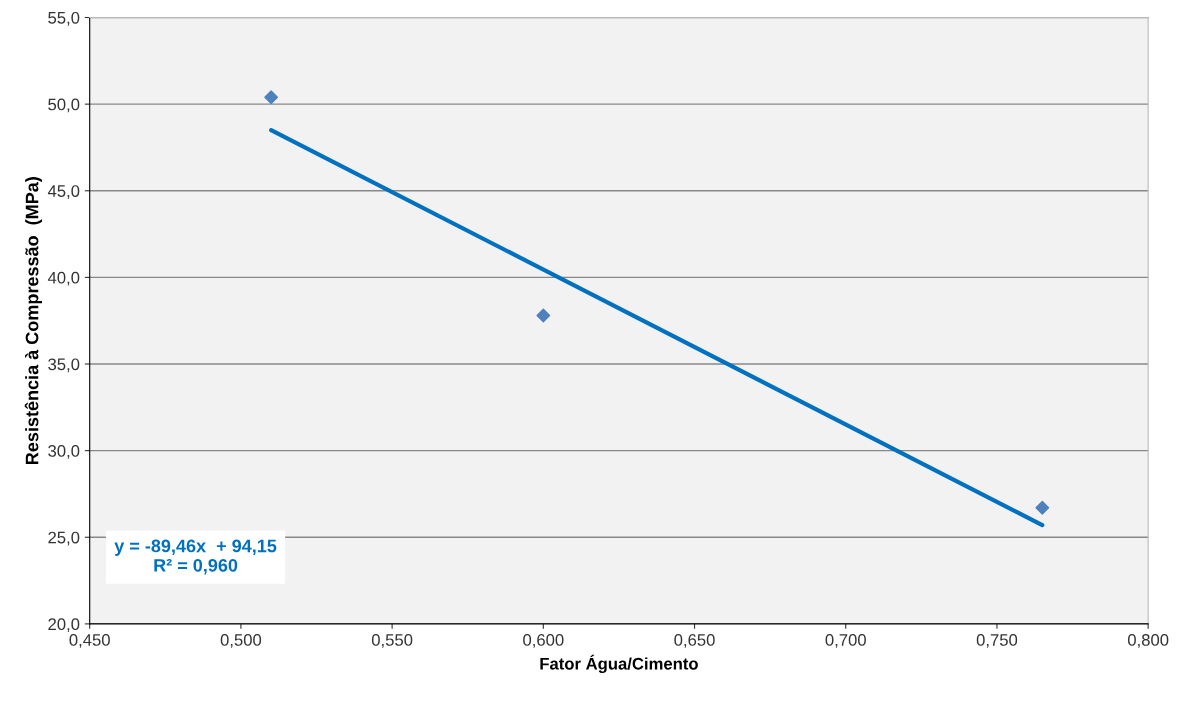 The width and height of the screenshot is (1196, 701). Describe the element at coordinates (195, 557) in the screenshot. I see `annotation: y = -89,46x + 94,15 R² = 0,960` at that location.